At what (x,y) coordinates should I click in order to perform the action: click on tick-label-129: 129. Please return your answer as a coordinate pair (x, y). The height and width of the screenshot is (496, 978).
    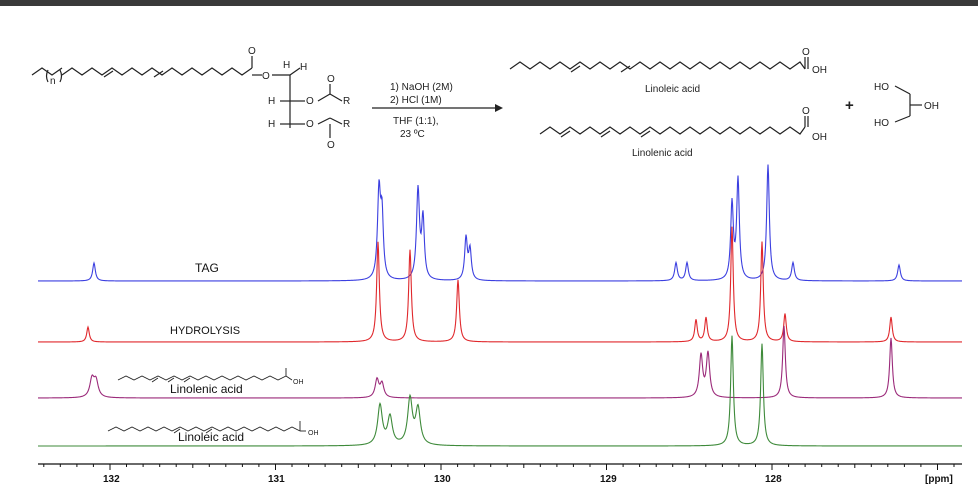
    Looking at the image, I should click on (608, 479).